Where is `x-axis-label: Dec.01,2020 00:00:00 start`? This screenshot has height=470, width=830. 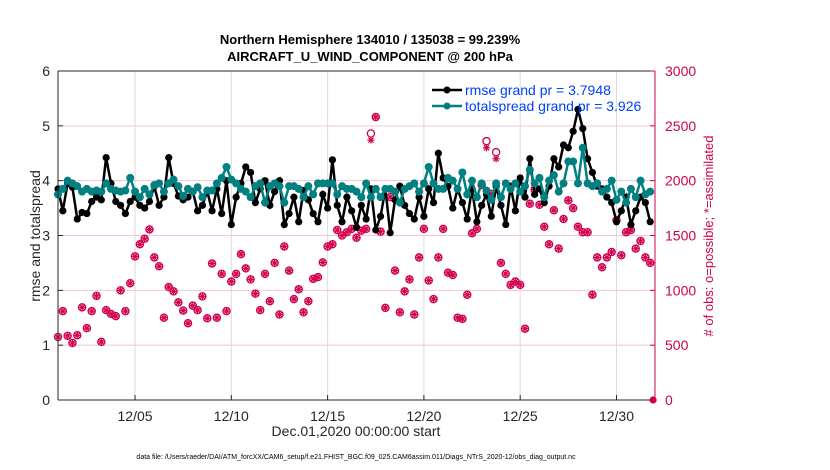 x-axis-label: Dec.01,2020 00:00:00 start is located at coordinates (356, 431).